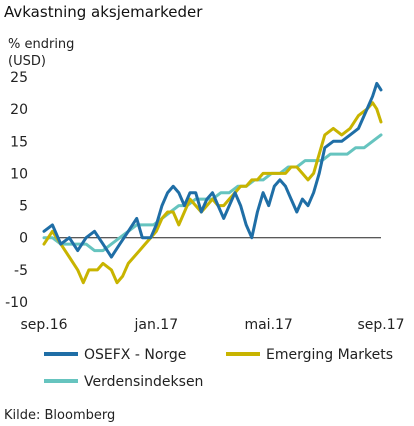 The image size is (414, 426). Describe the element at coordinates (27, 61) in the screenshot. I see `y-axis-label-line2: (USD)` at that location.